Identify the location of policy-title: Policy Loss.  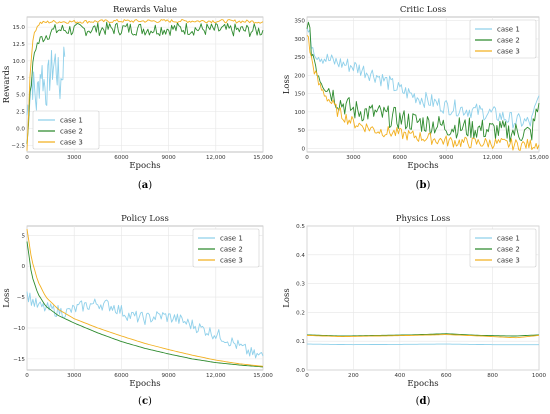
(145, 219).